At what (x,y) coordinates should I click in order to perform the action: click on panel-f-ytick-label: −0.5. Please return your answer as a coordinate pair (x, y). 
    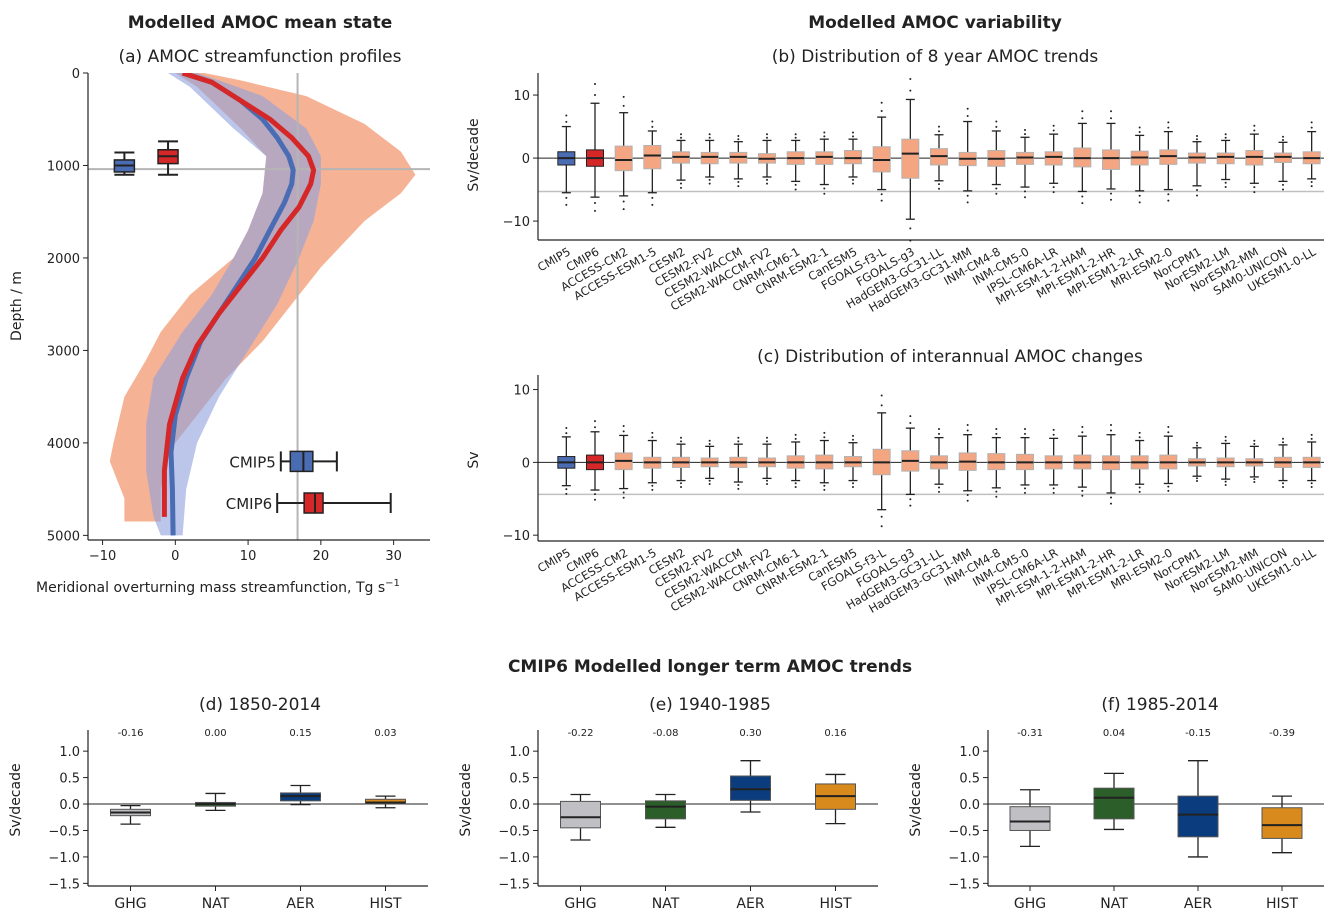
    Looking at the image, I should click on (964, 831).